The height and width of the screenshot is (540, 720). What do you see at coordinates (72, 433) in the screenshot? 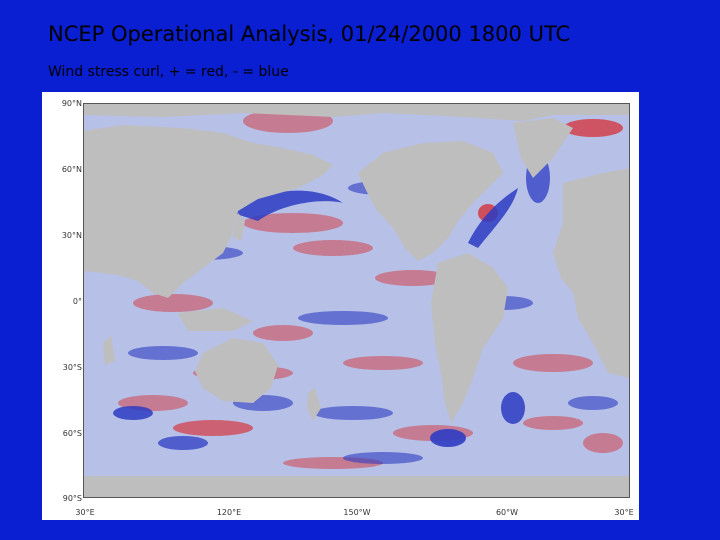
I see `lat-label-60s: 60°S` at bounding box center [72, 433].